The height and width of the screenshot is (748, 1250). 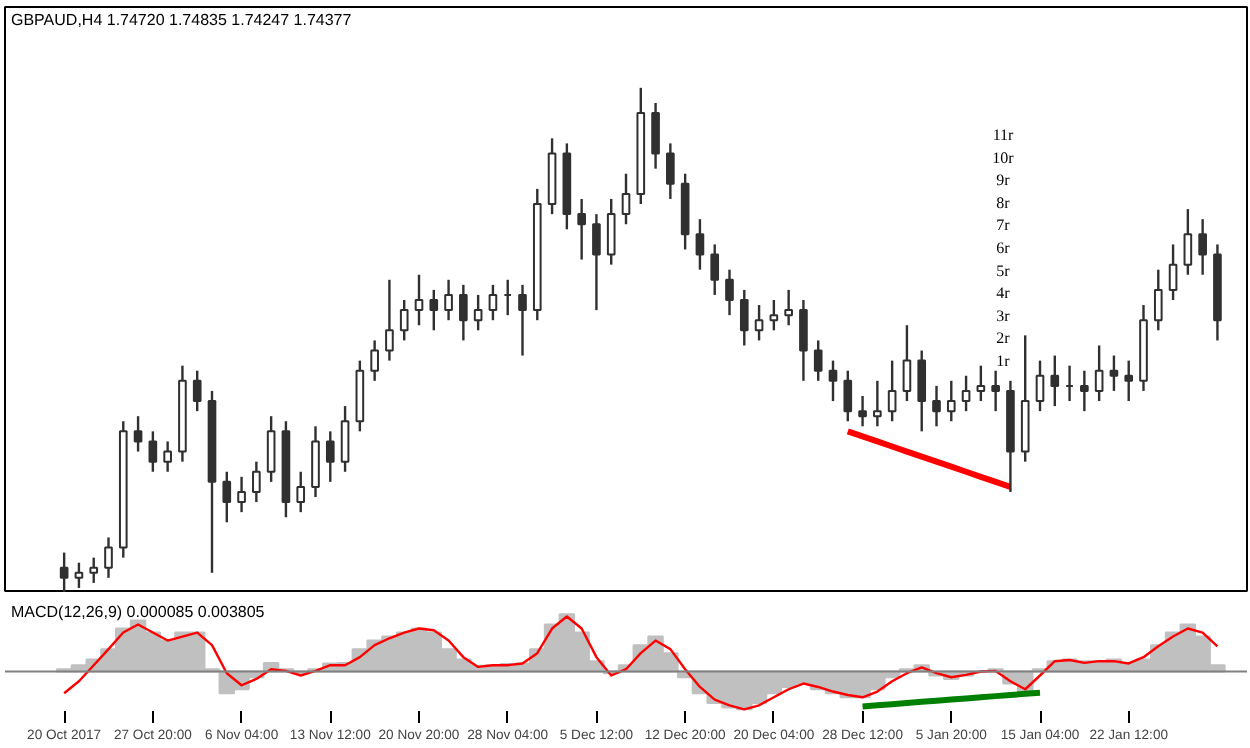 I want to click on annotation: 9r, so click(x=1003, y=180).